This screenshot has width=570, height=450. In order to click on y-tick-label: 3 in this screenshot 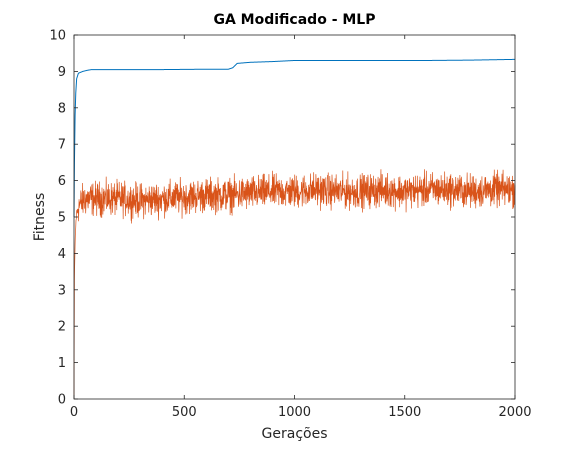, I will do `click(62, 290)`.